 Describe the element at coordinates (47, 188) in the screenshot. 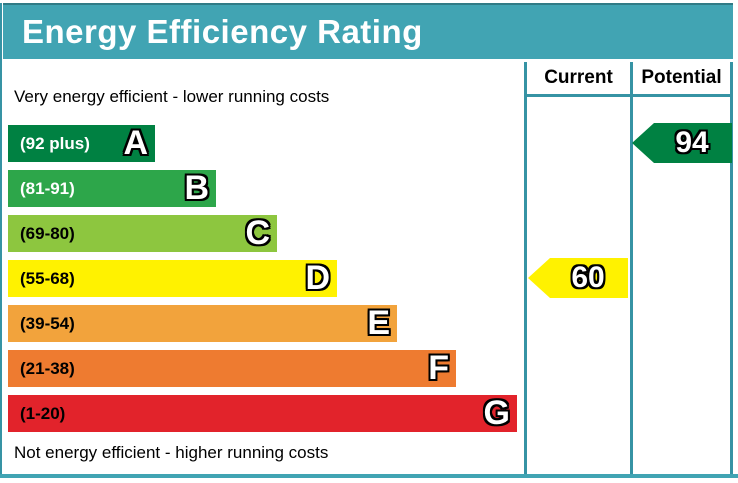

I see `band-range-label: (81-91)` at that location.